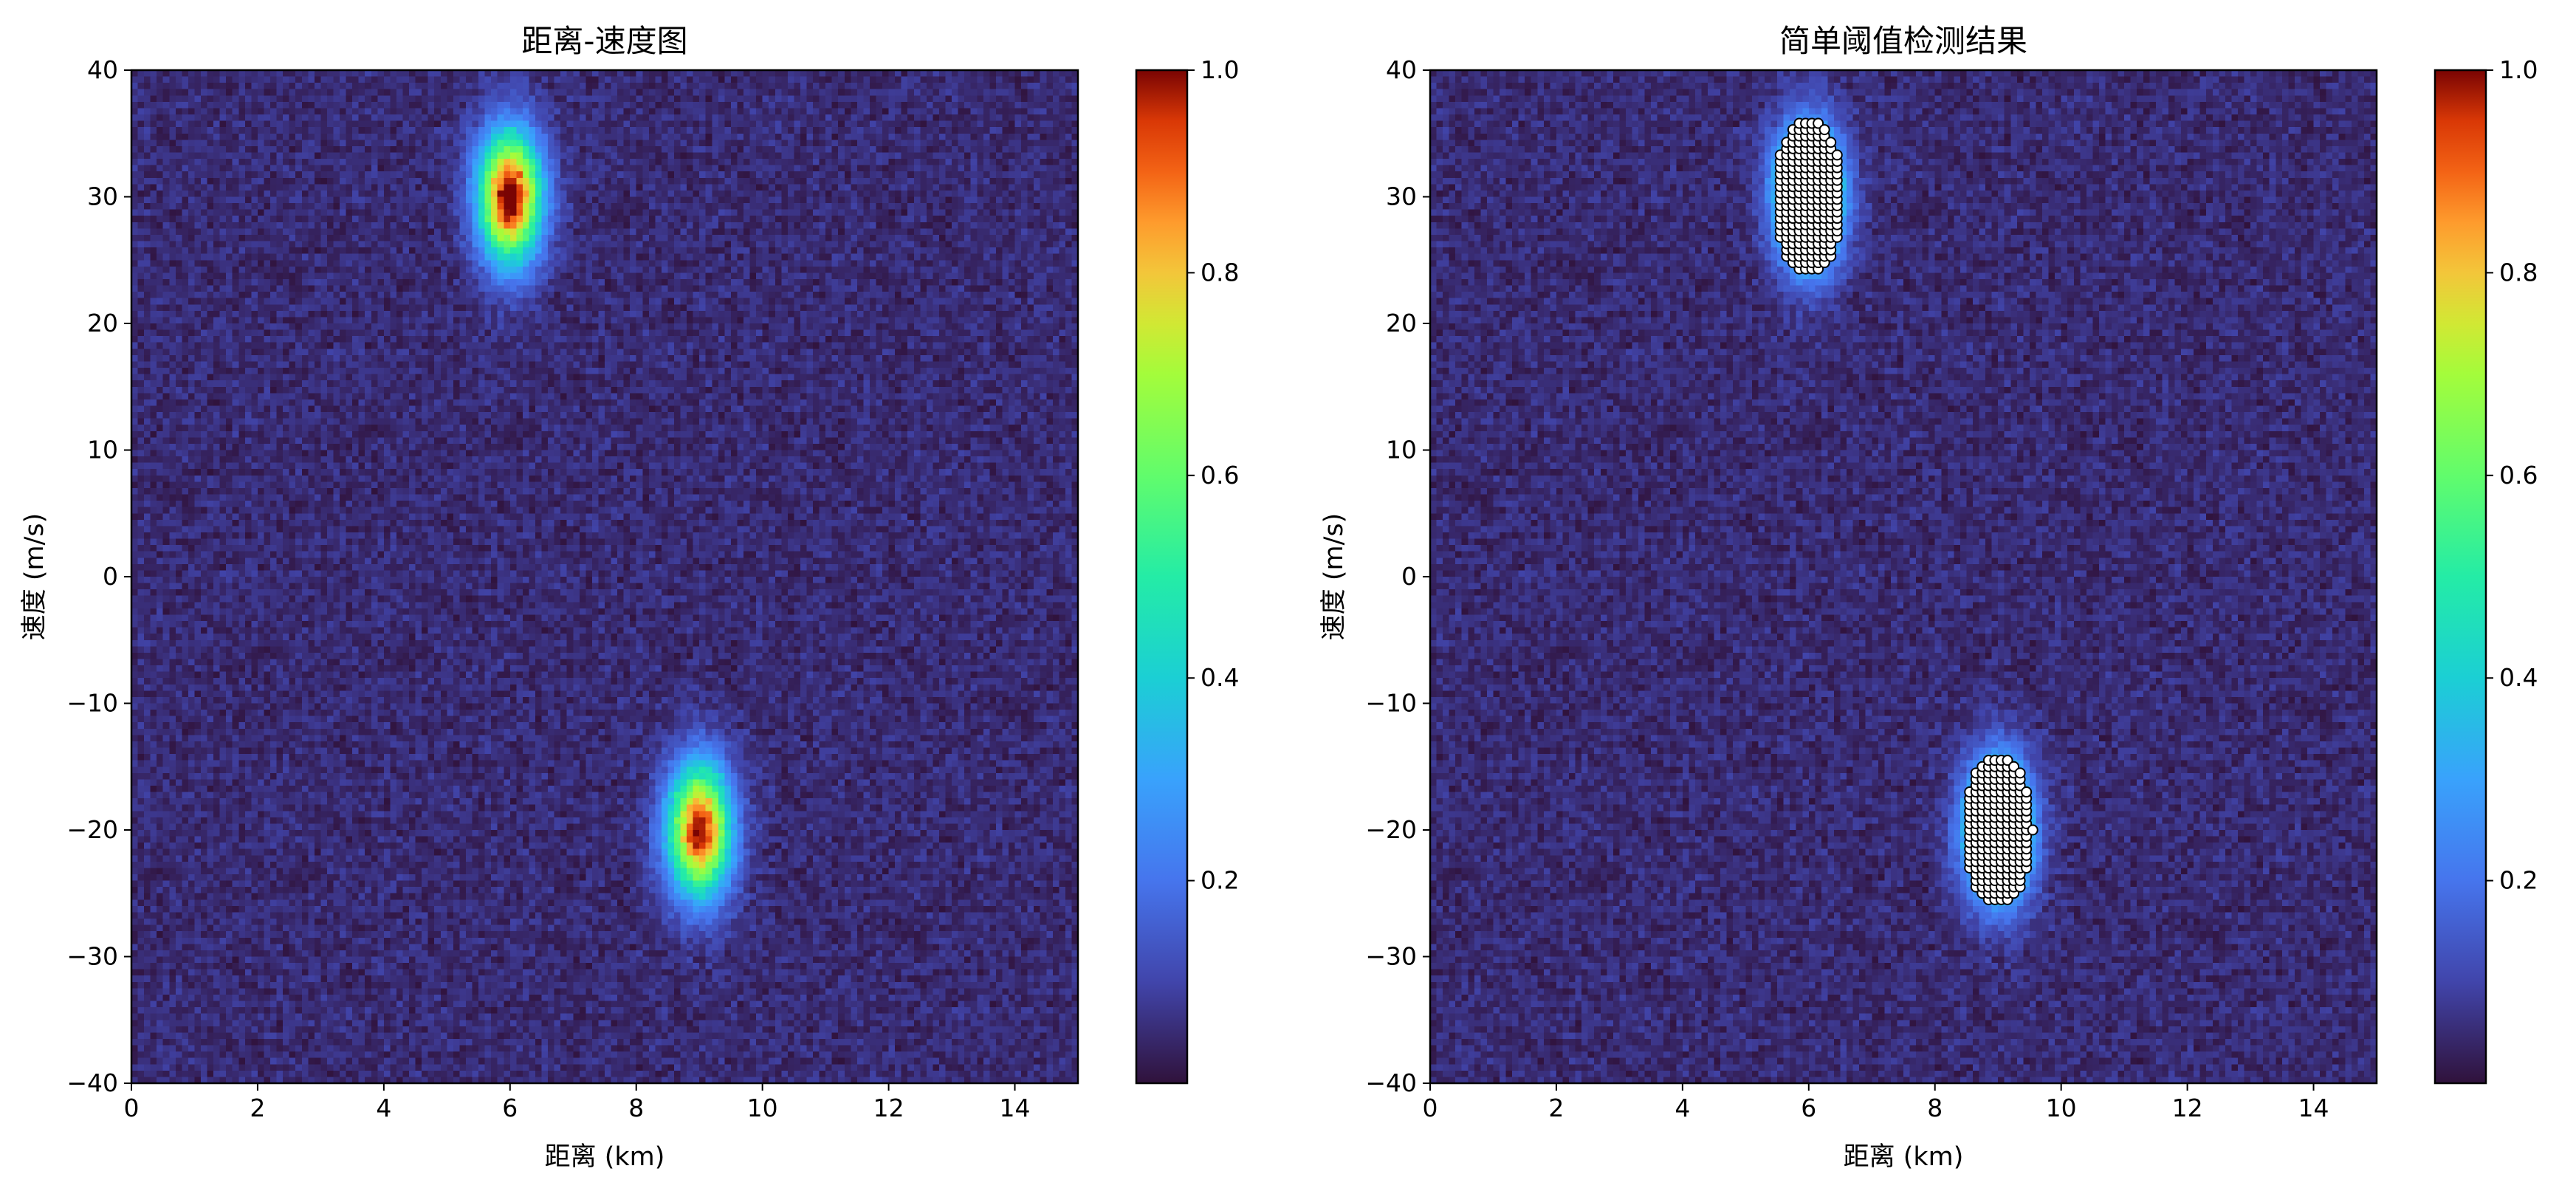  I want to click on right-colorbar-gradient, so click(2460, 577).